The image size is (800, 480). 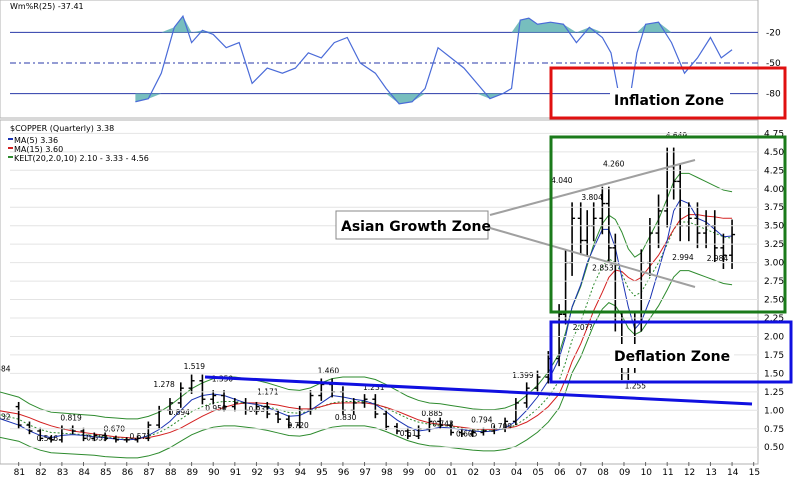 I want to click on x-tick-label: 13, so click(x=710, y=473).